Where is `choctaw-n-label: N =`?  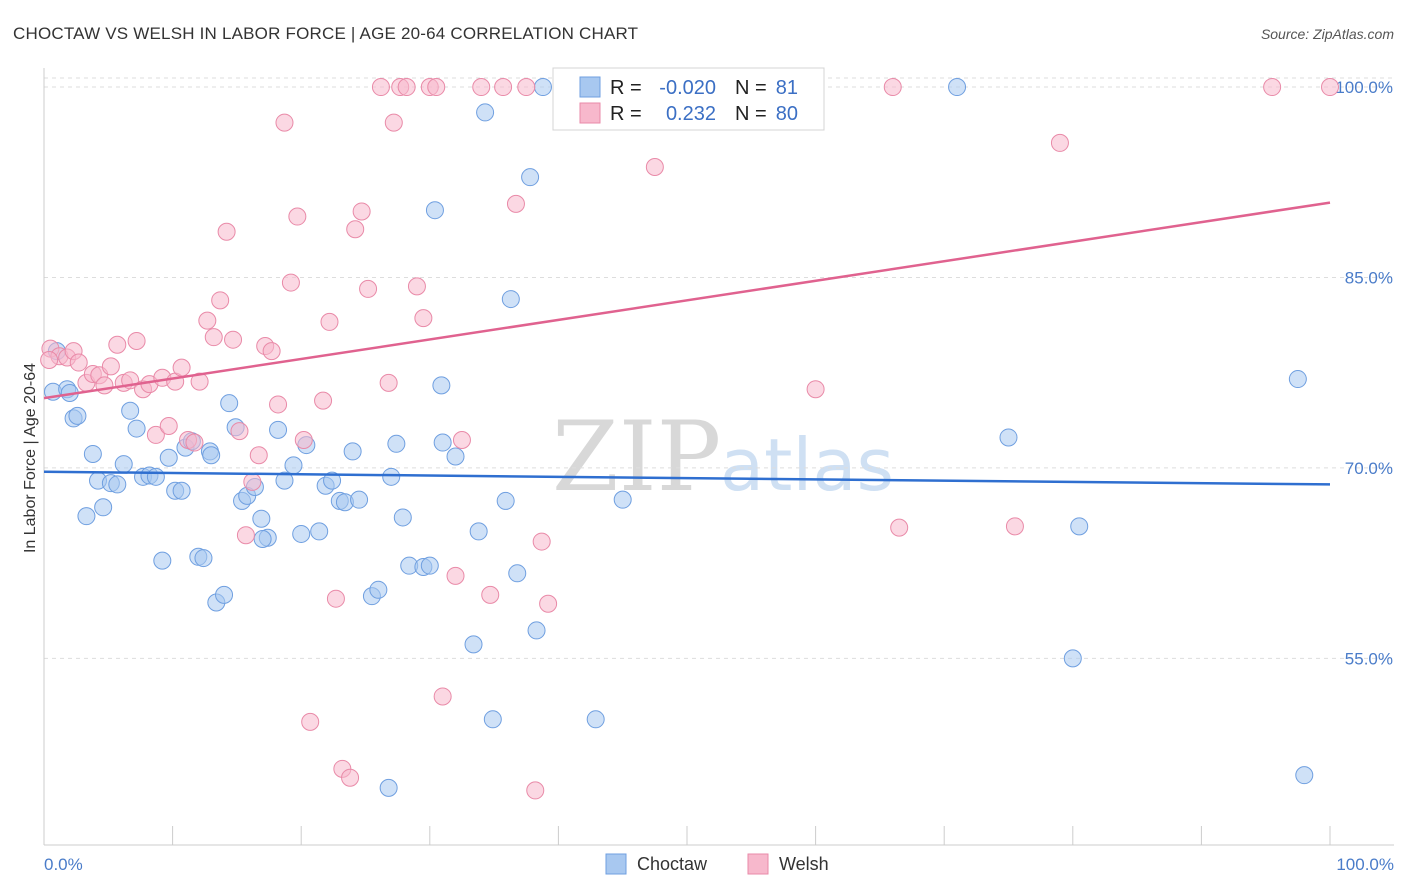 choctaw-n-label: N = is located at coordinates (751, 88).